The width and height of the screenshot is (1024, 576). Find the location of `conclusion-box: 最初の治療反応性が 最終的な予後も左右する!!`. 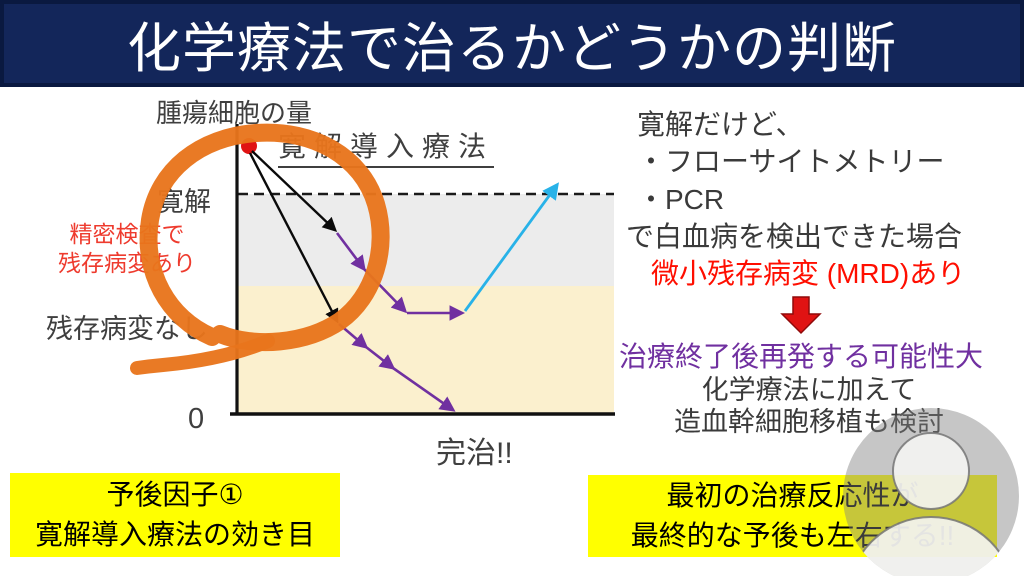

conclusion-box: 最初の治療反応性が 最終的な予後も左右する!! is located at coordinates (792, 516).